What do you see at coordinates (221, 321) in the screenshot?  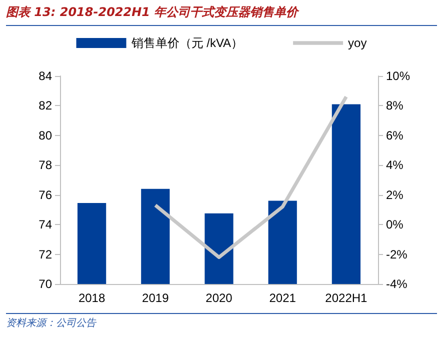 I see `text: 资料来源：公司公告` at bounding box center [221, 321].